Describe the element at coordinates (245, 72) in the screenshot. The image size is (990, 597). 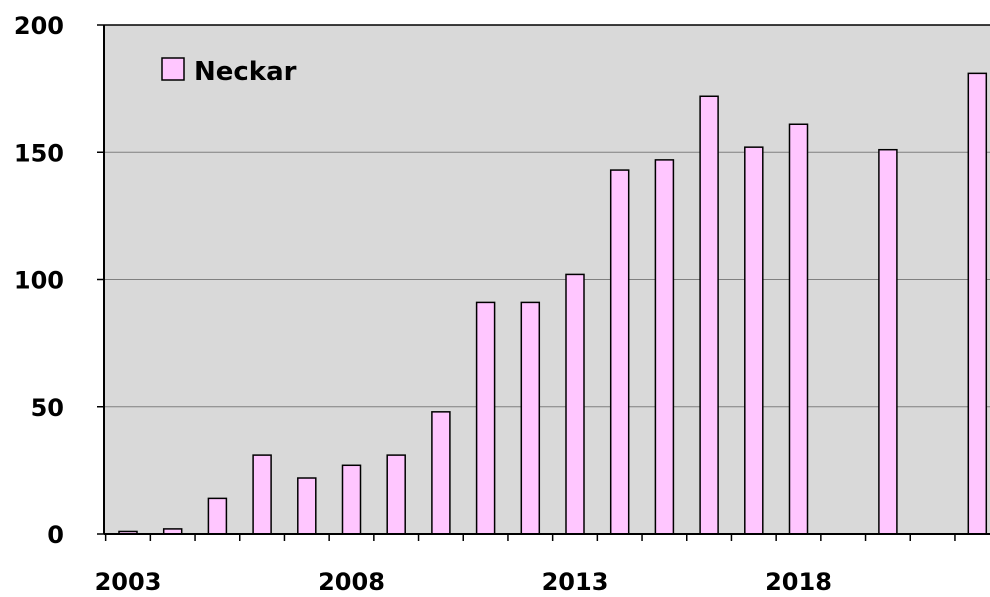
I see `legend-label: Neckar` at that location.